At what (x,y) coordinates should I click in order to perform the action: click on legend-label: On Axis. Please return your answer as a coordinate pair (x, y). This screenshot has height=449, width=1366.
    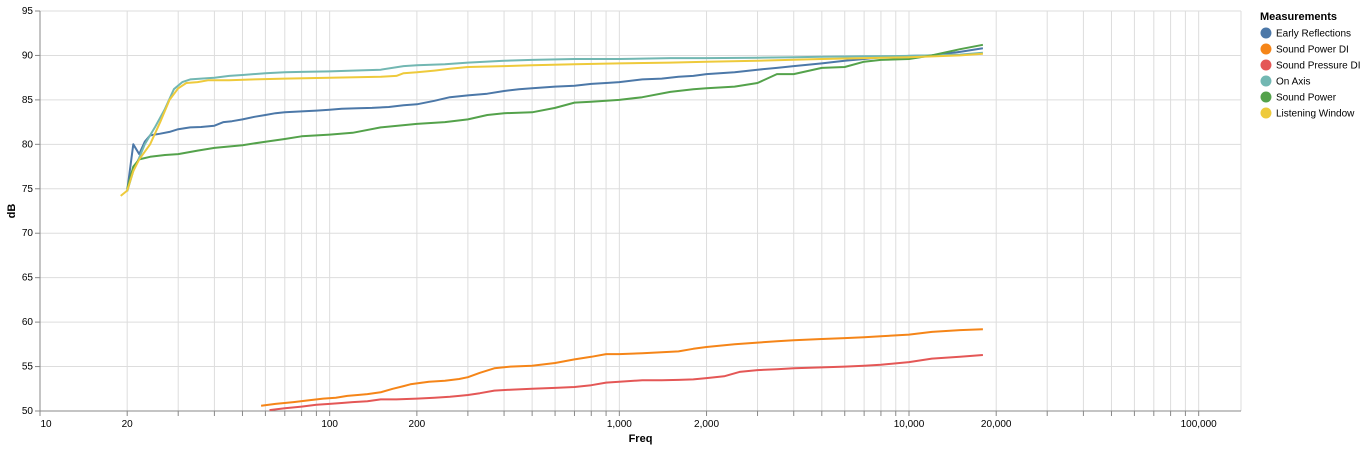
    Looking at the image, I should click on (1293, 82).